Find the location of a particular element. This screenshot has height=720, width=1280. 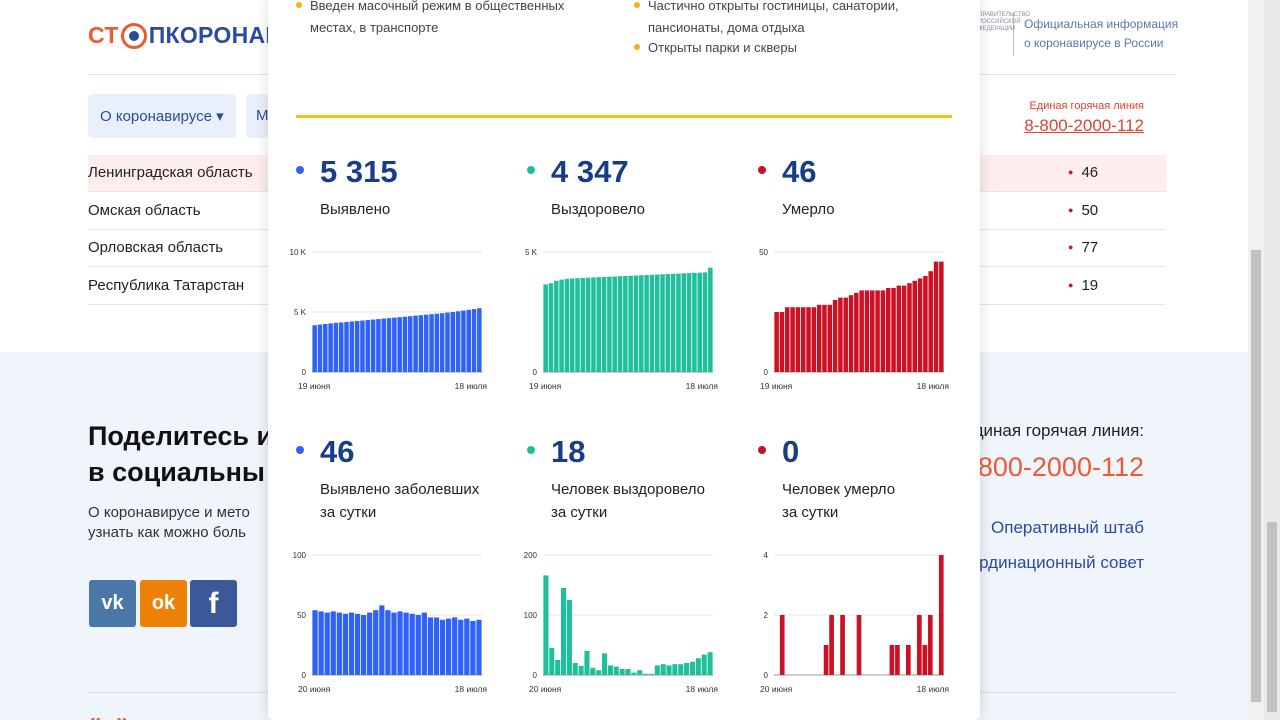

measure-text: Введен масочный режим в общественных is located at coordinates (437, 6).